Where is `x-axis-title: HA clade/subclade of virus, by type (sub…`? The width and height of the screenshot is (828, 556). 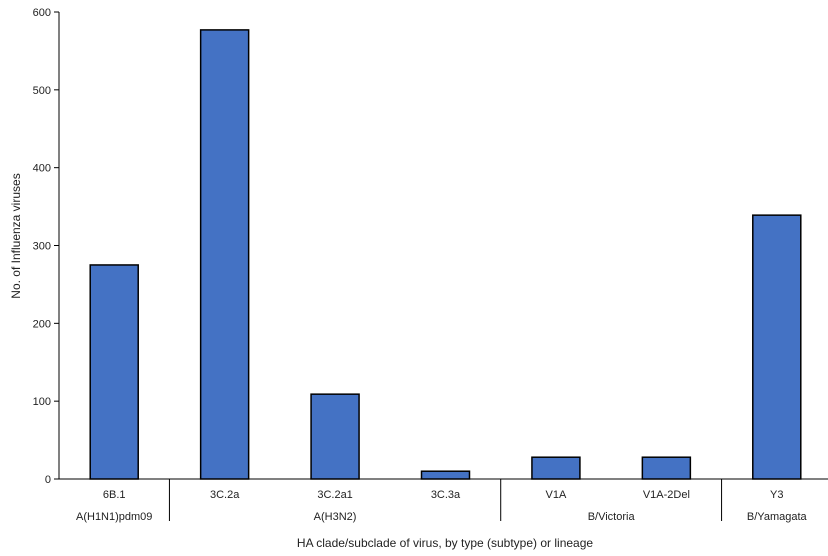 x-axis-title: HA clade/subclade of virus, by type (sub… is located at coordinates (445, 543).